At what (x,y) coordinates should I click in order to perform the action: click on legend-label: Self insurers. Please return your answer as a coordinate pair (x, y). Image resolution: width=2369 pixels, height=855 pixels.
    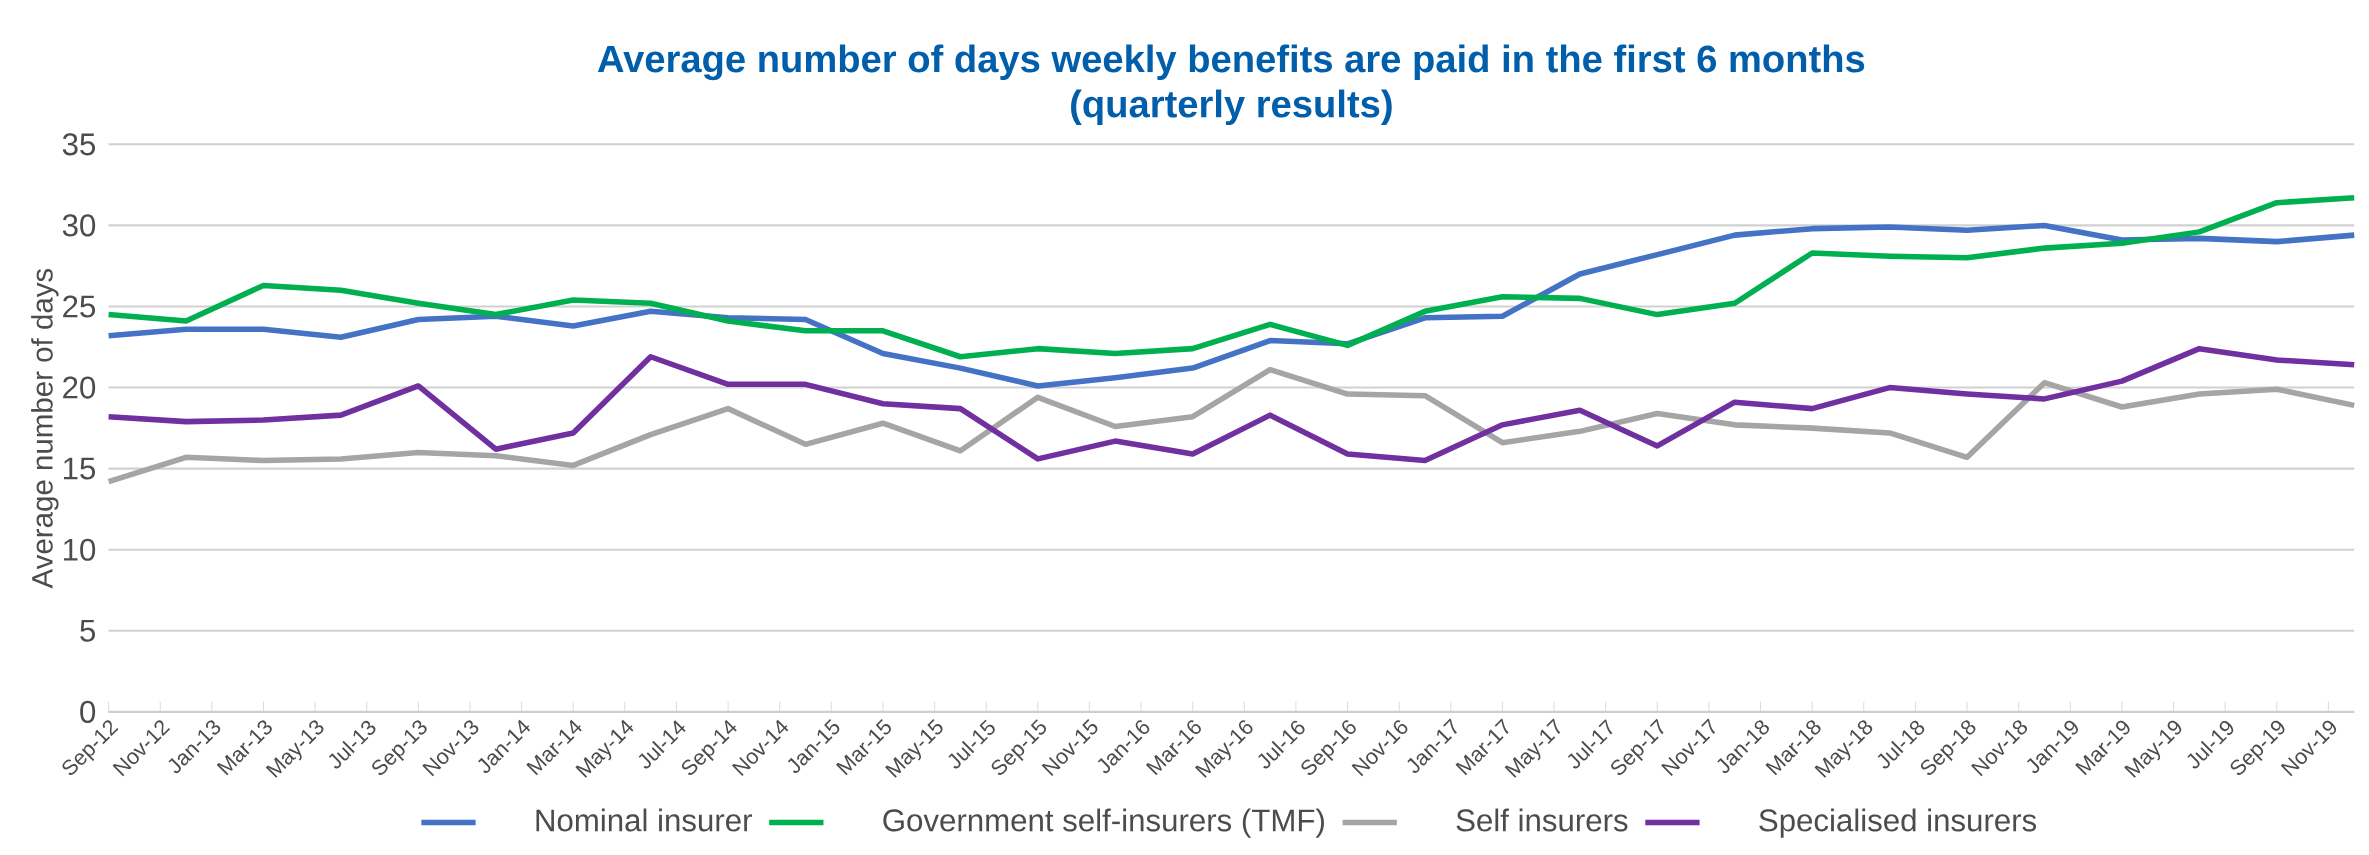
    Looking at the image, I should click on (1542, 820).